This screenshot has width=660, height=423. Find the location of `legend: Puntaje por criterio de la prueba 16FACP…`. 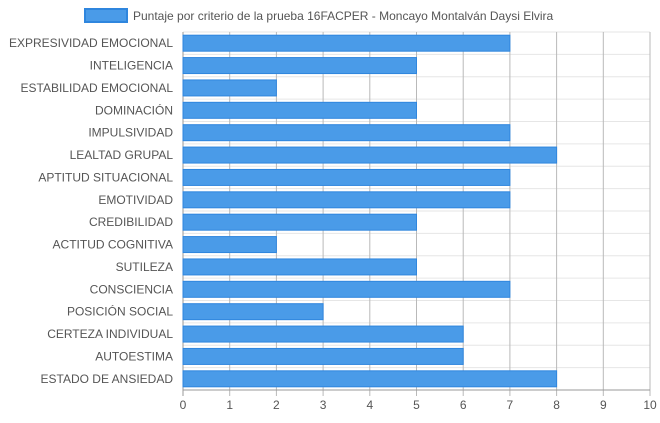

legend: Puntaje por criterio de la prueba 16FACP… is located at coordinates (319, 15).